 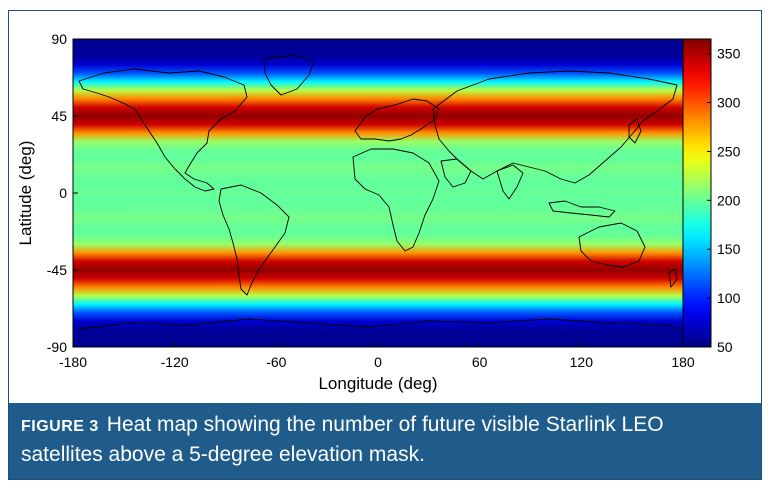 What do you see at coordinates (729, 103) in the screenshot?
I see `colorbar-tick-label: 300` at bounding box center [729, 103].